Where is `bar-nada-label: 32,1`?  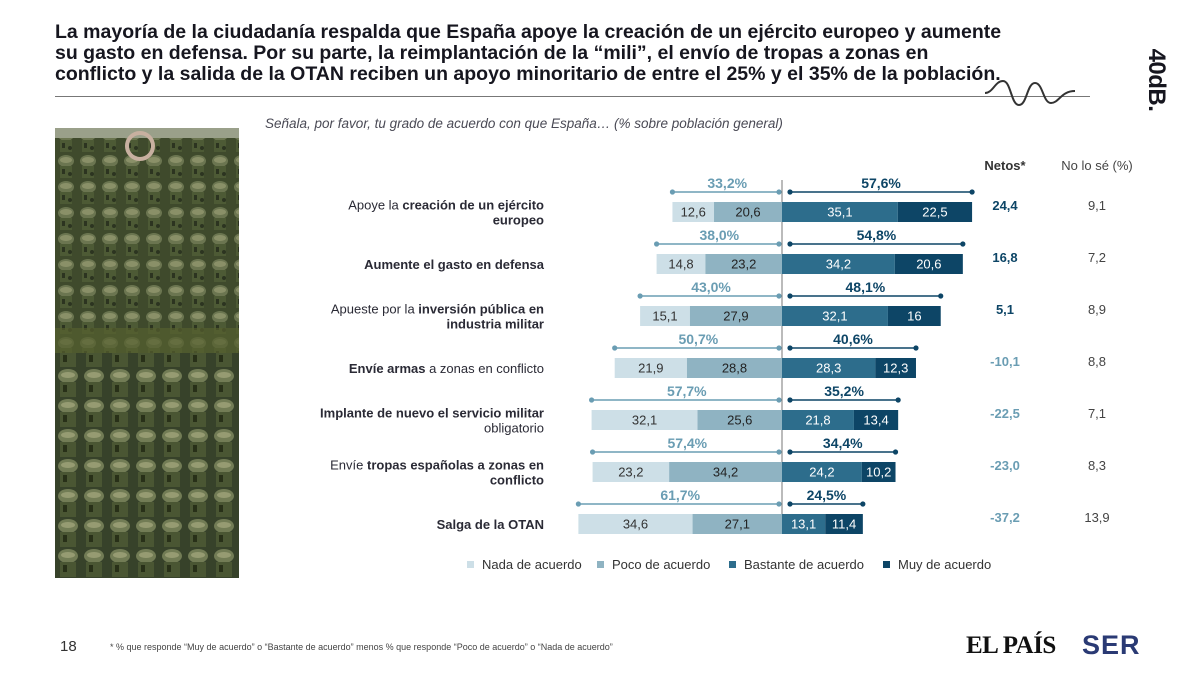 bar-nada-label: 32,1 is located at coordinates (644, 420).